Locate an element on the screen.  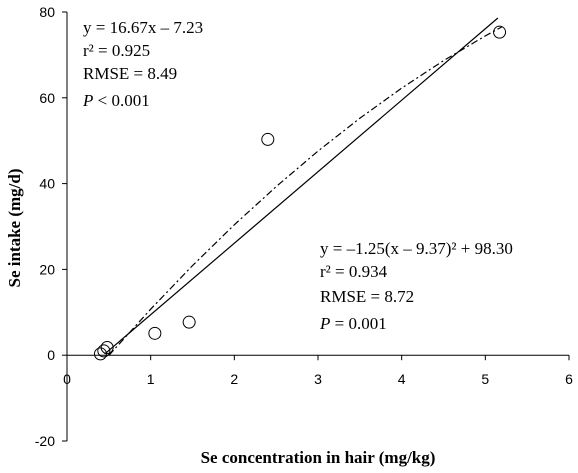
annotation-text: RMSE = 8.72 is located at coordinates (367, 296).